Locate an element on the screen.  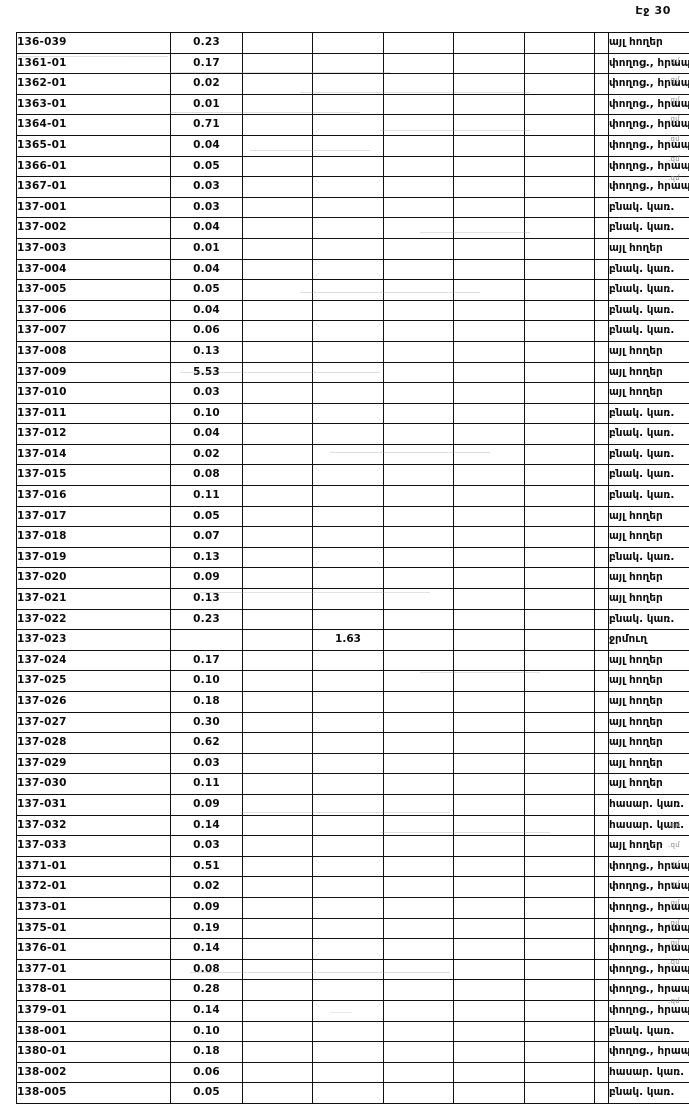
parcel-code: 137-022 is located at coordinates (94, 619).